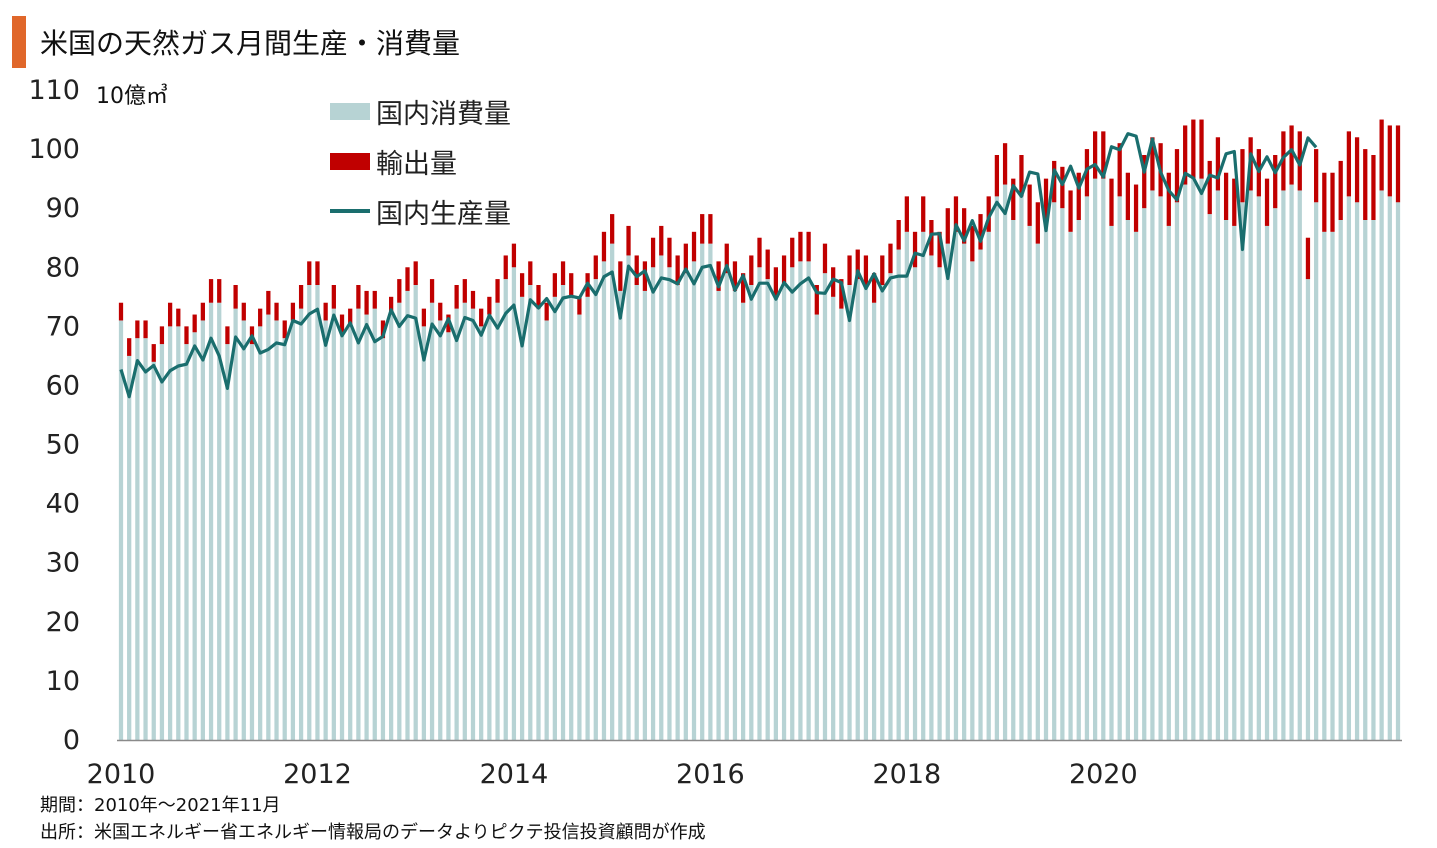 This screenshot has width=1437, height=848. I want to click on y-axis-unit-label: 10億㎥, so click(132, 96).